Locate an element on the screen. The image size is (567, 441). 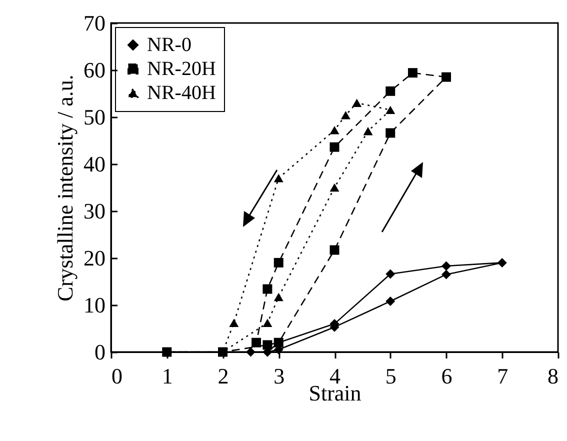
x-tick-label: 6 is located at coordinates (446, 376).